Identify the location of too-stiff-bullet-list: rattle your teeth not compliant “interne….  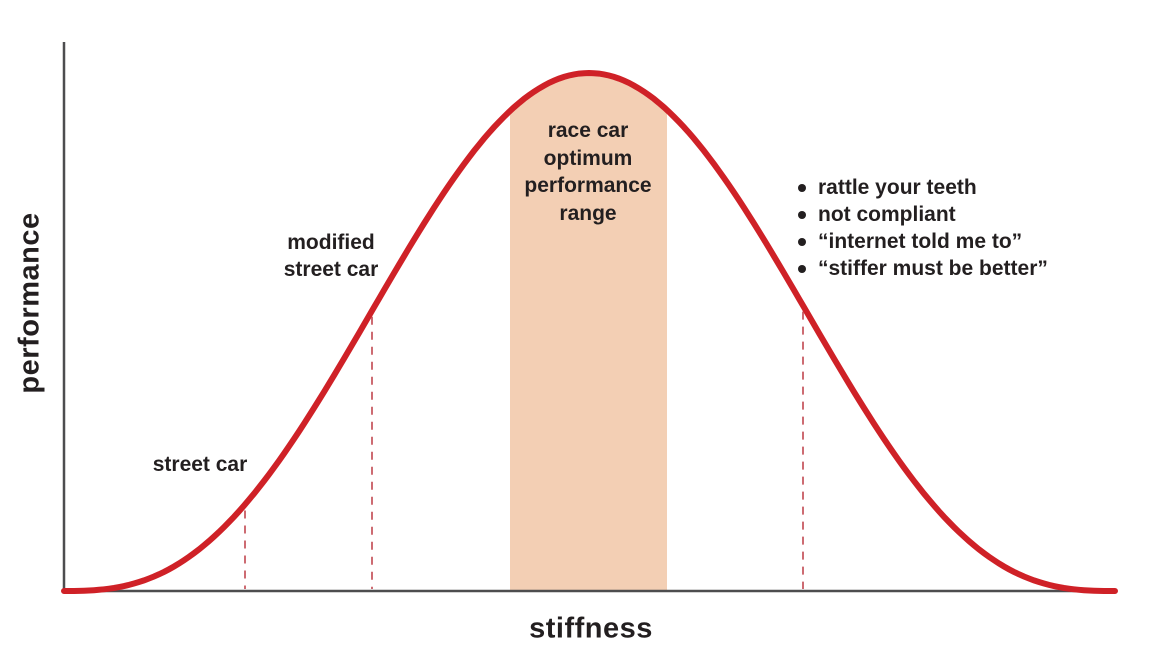
(923, 228).